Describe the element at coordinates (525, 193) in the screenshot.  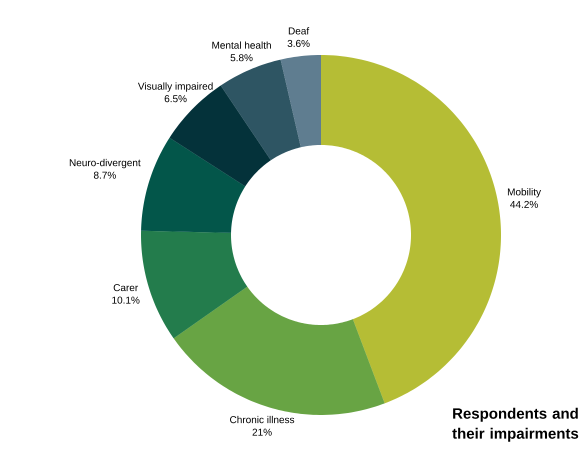
I see `slice-label: Mobility` at that location.